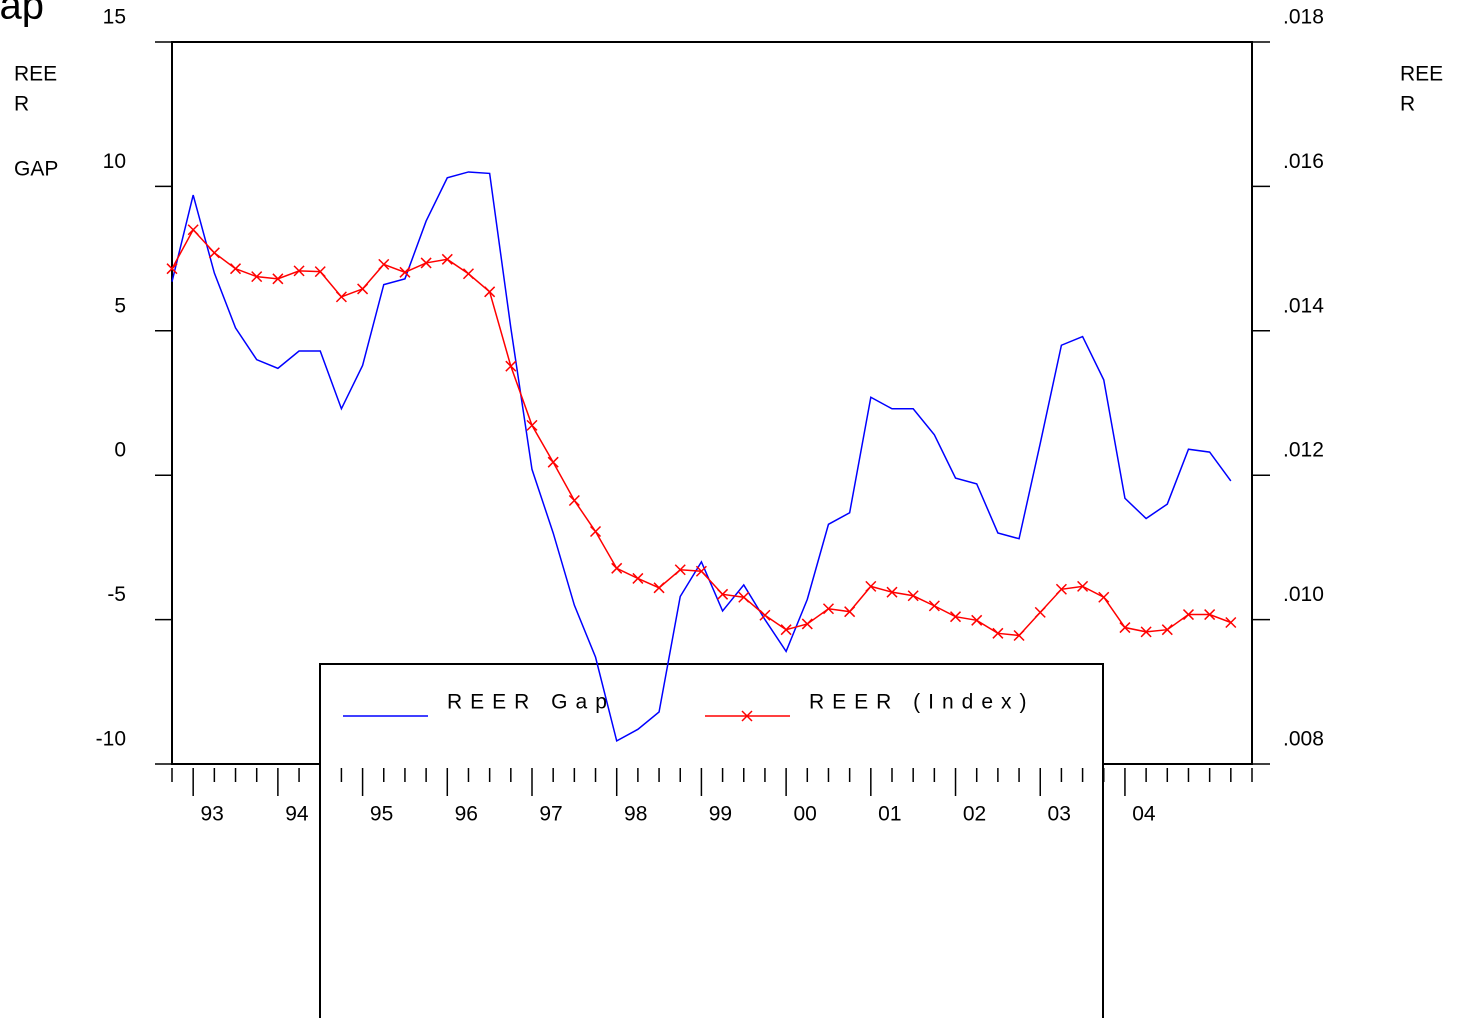  What do you see at coordinates (889, 814) in the screenshot?
I see `x-tick-label: 01` at bounding box center [889, 814].